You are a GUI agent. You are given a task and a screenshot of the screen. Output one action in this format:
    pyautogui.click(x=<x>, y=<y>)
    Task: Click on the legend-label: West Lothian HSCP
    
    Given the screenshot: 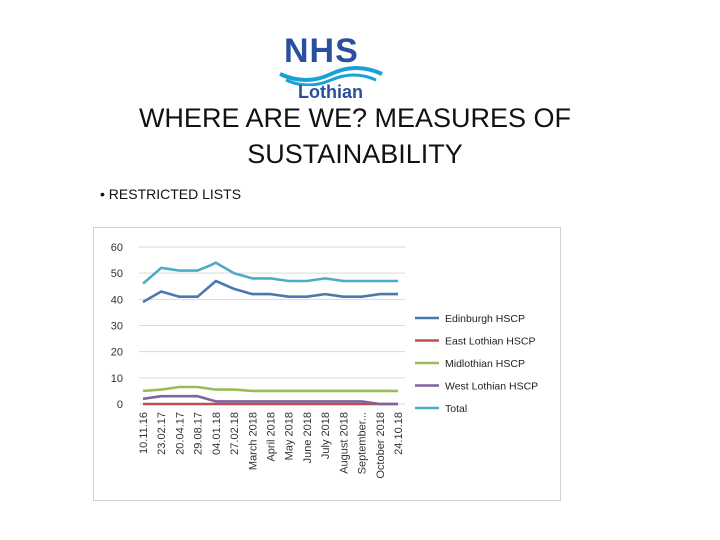 What is the action you would take?
    pyautogui.click(x=491, y=387)
    